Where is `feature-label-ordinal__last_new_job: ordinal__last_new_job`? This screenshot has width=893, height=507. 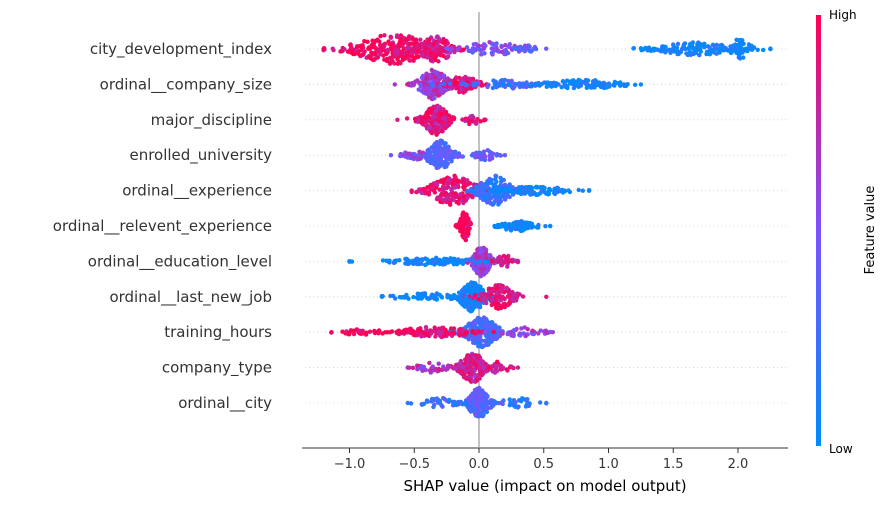 feature-label-ordinal__last_new_job: ordinal__last_new_job is located at coordinates (190, 297).